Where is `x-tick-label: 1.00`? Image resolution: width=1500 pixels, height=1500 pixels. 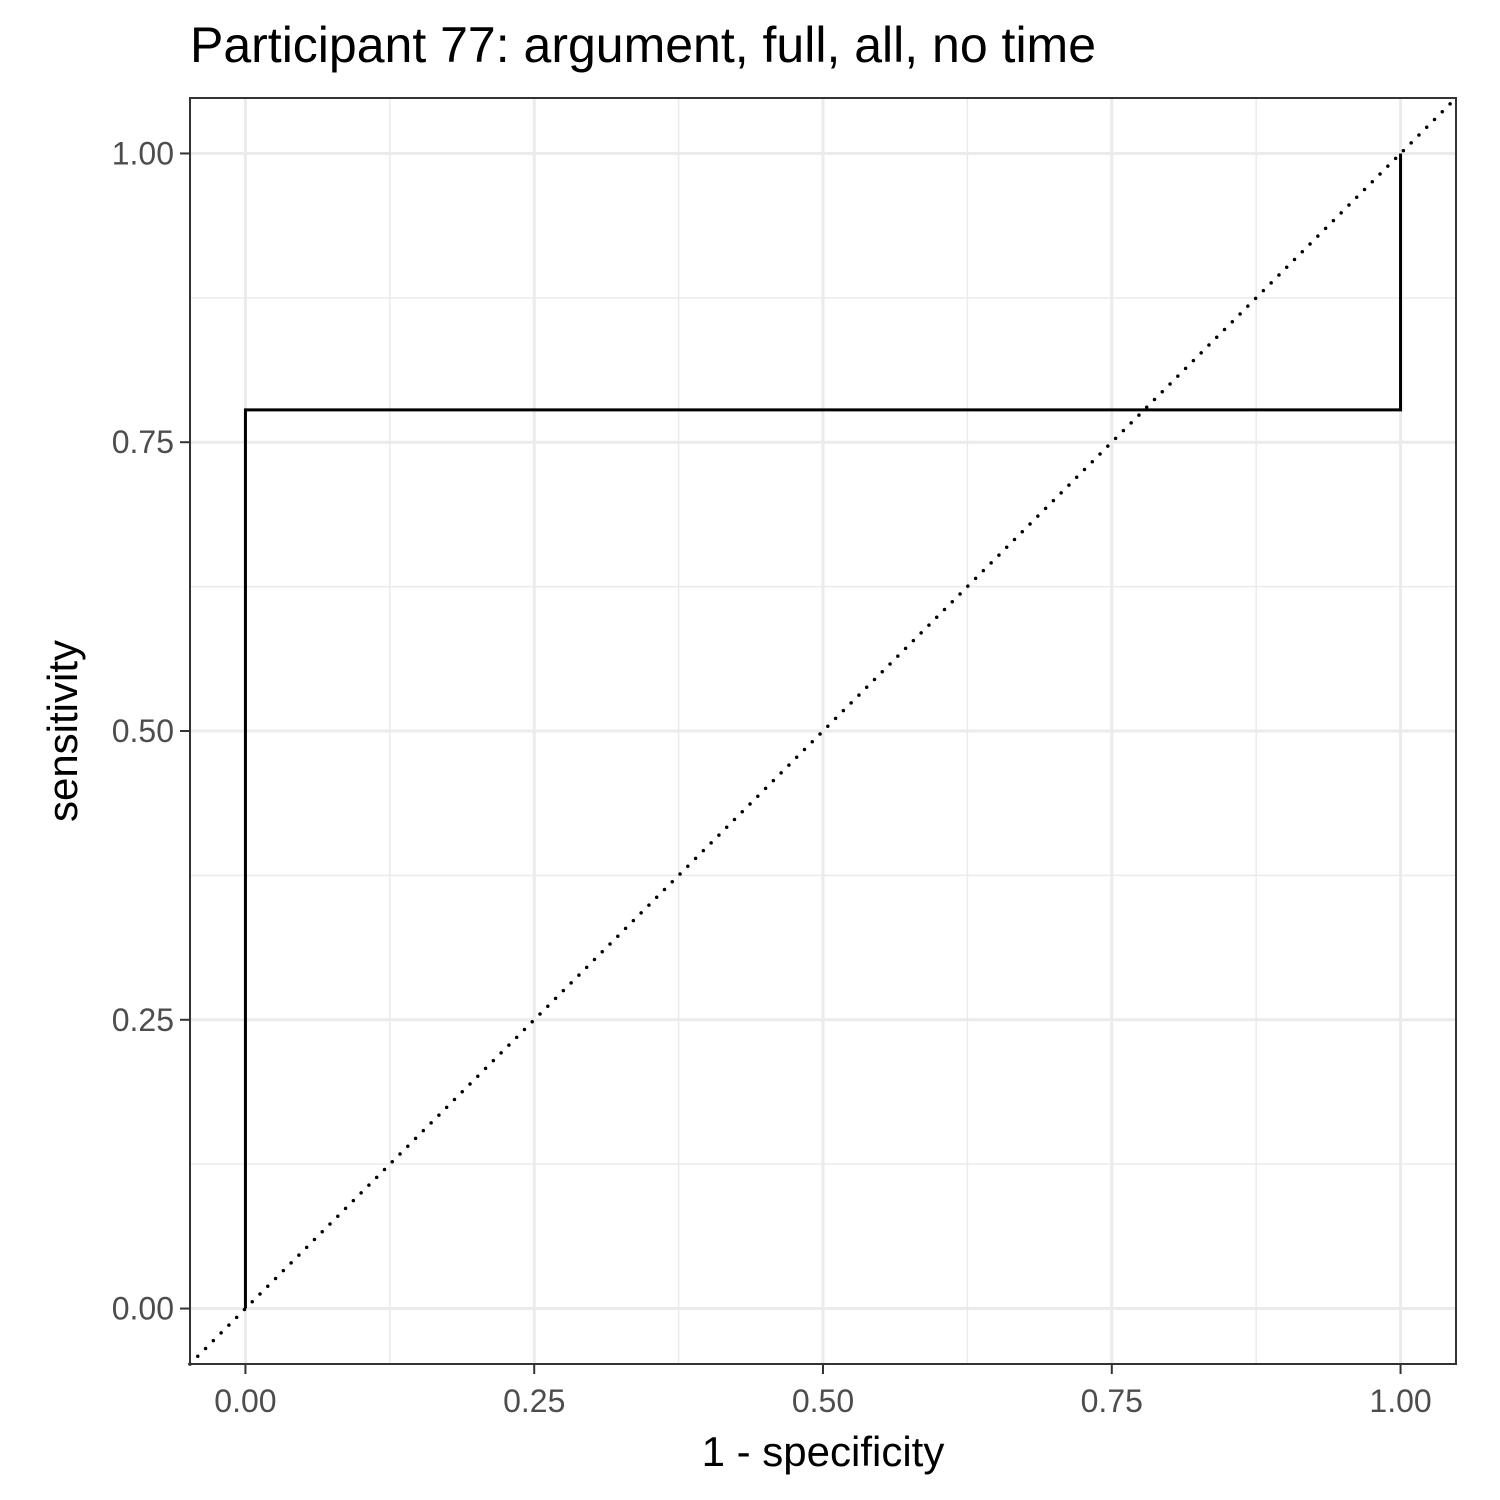 x-tick-label: 1.00 is located at coordinates (1400, 1401).